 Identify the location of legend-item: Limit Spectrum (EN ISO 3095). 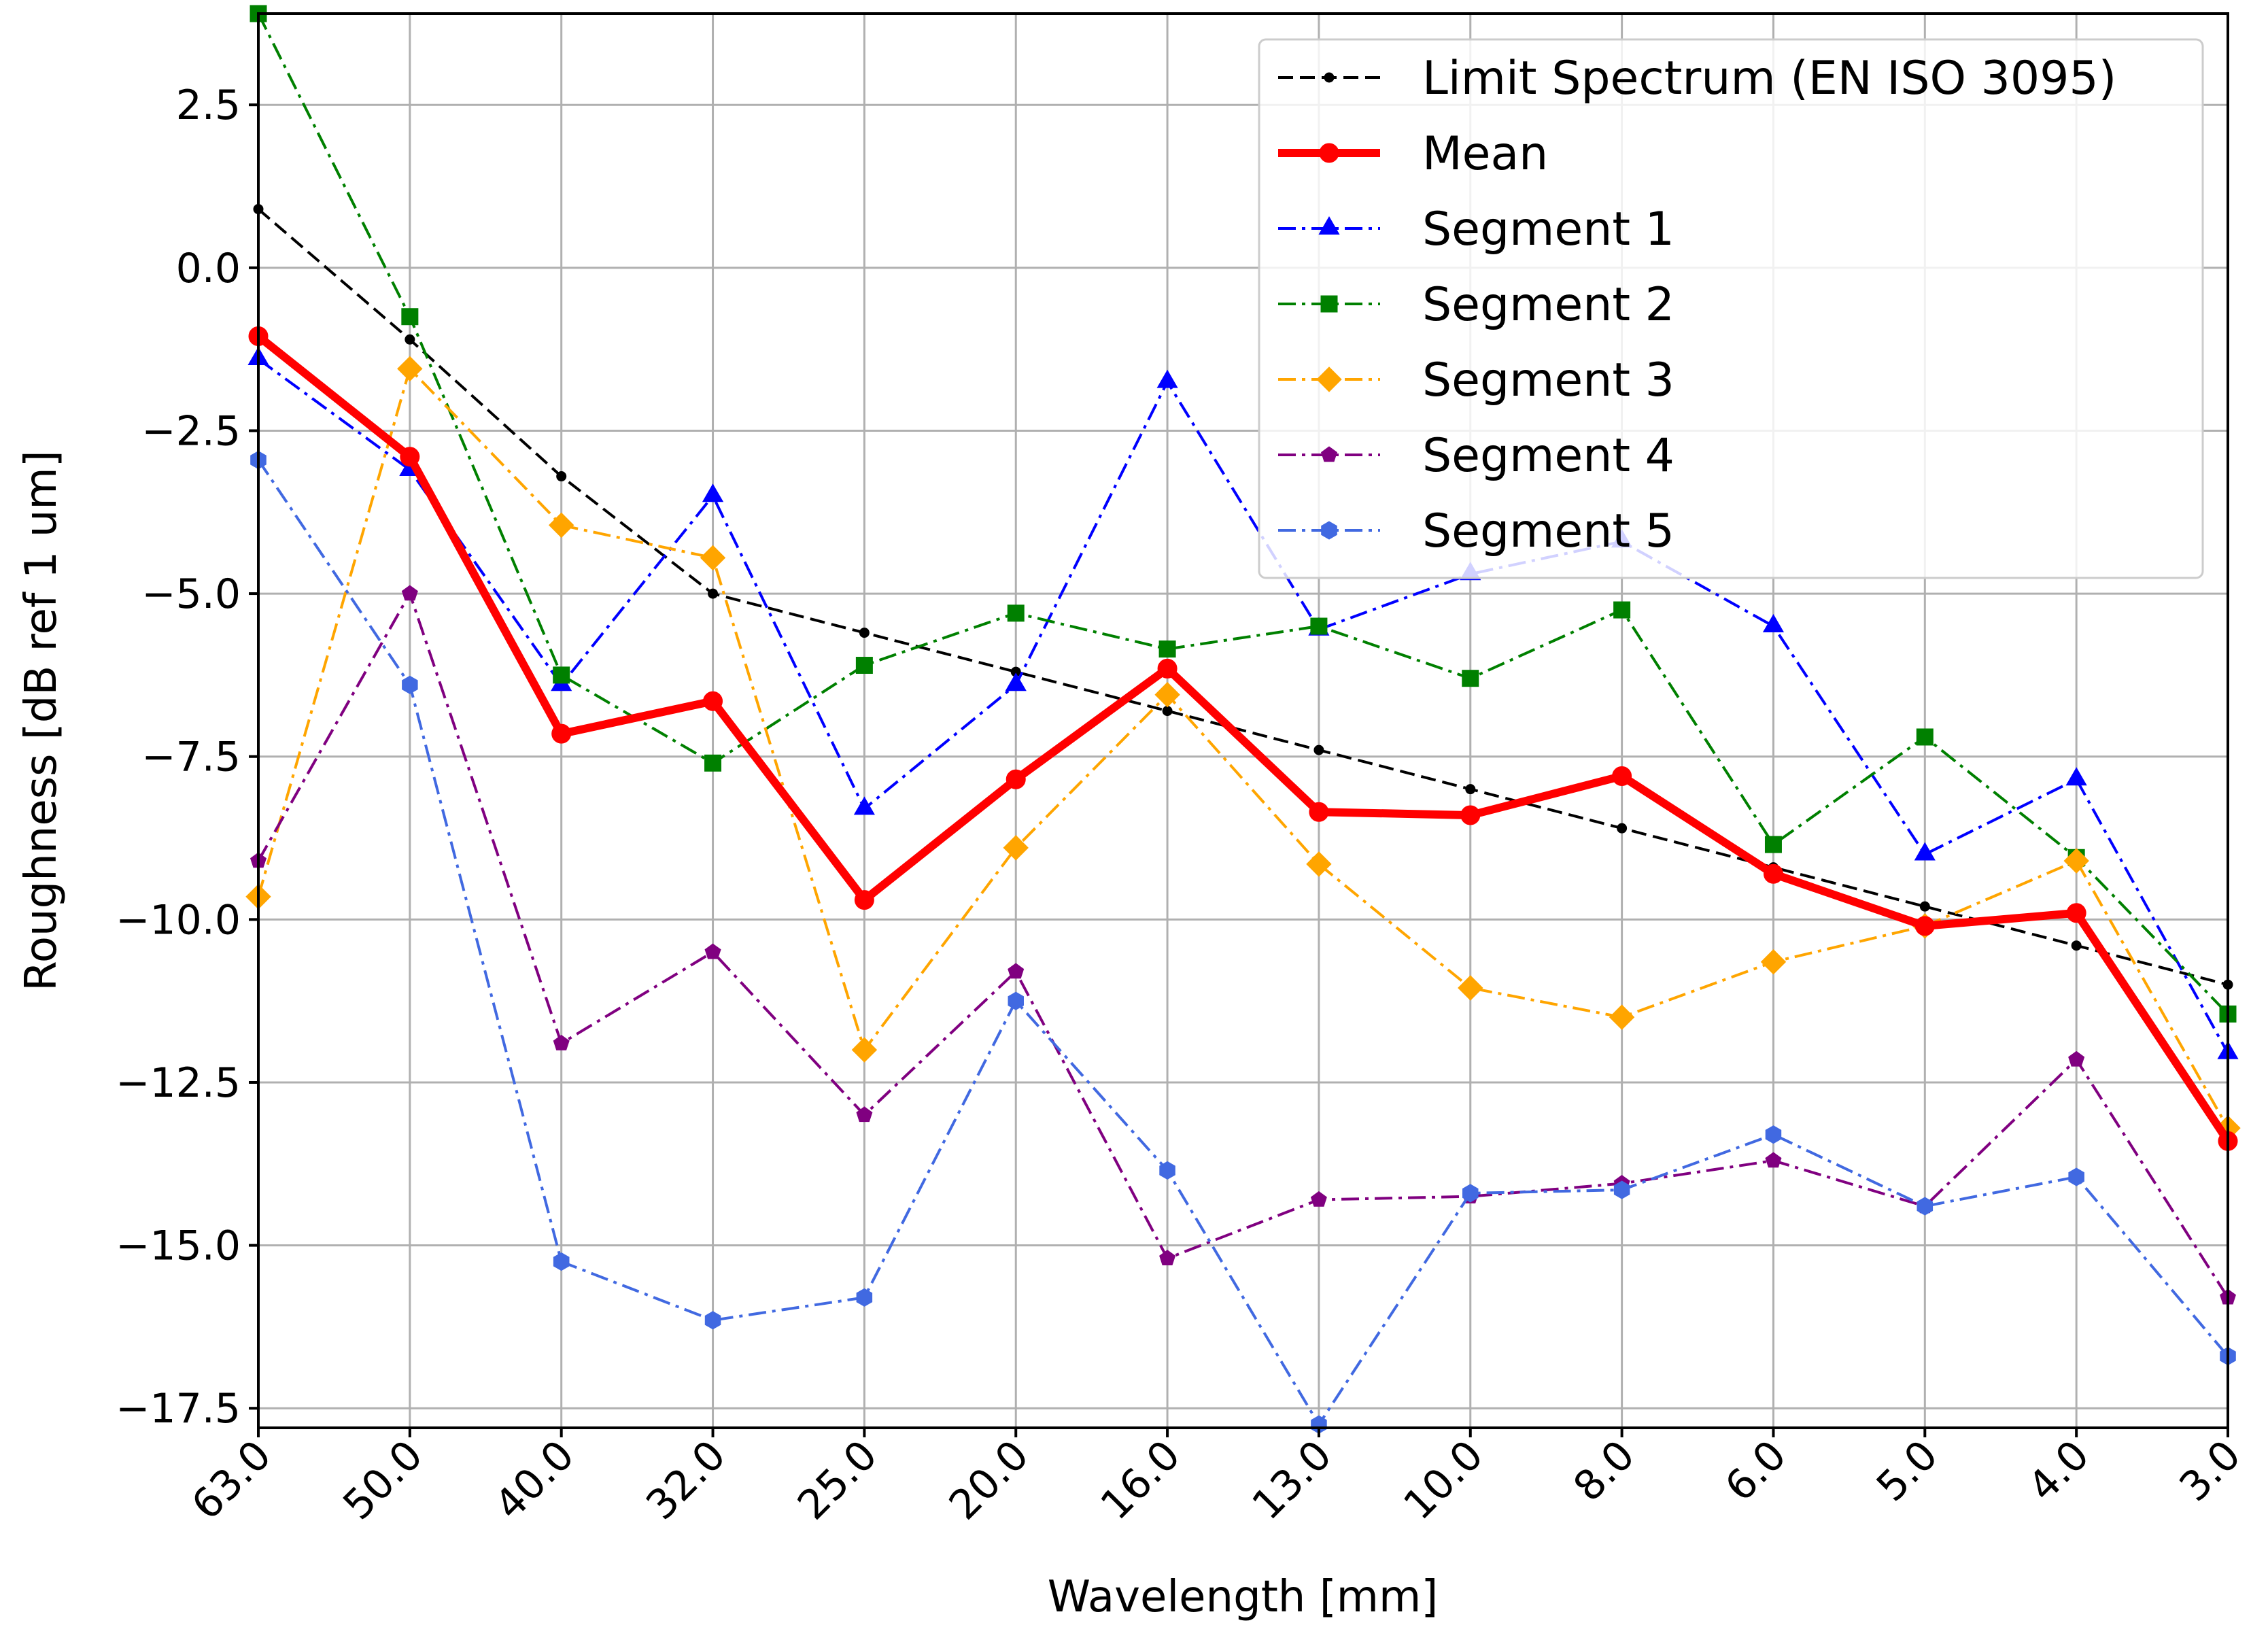
(1697, 78).